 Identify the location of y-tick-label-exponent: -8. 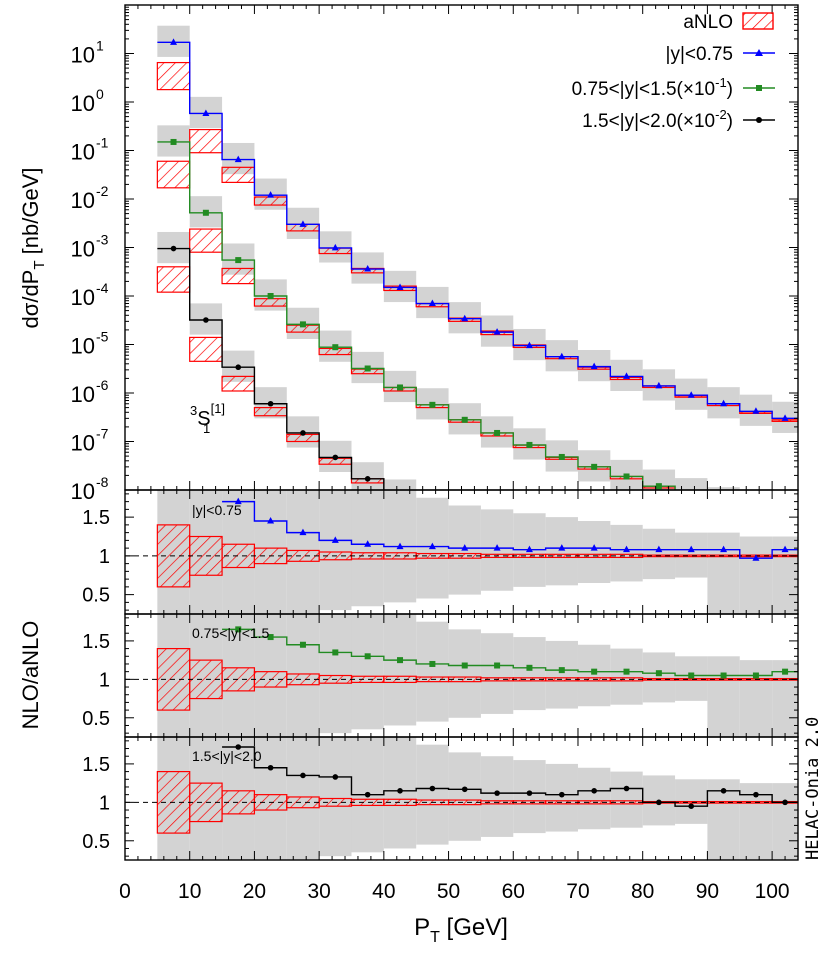
(102, 482).